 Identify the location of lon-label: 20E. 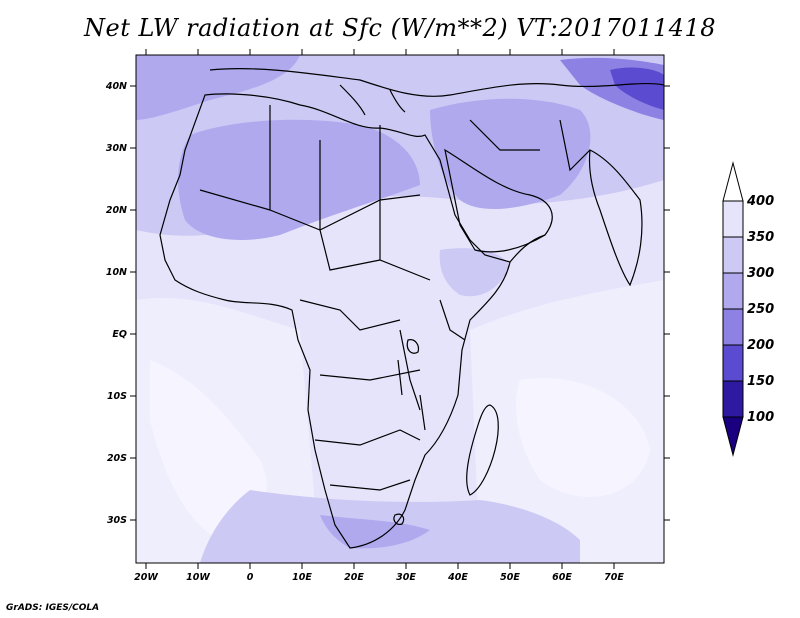
(354, 577).